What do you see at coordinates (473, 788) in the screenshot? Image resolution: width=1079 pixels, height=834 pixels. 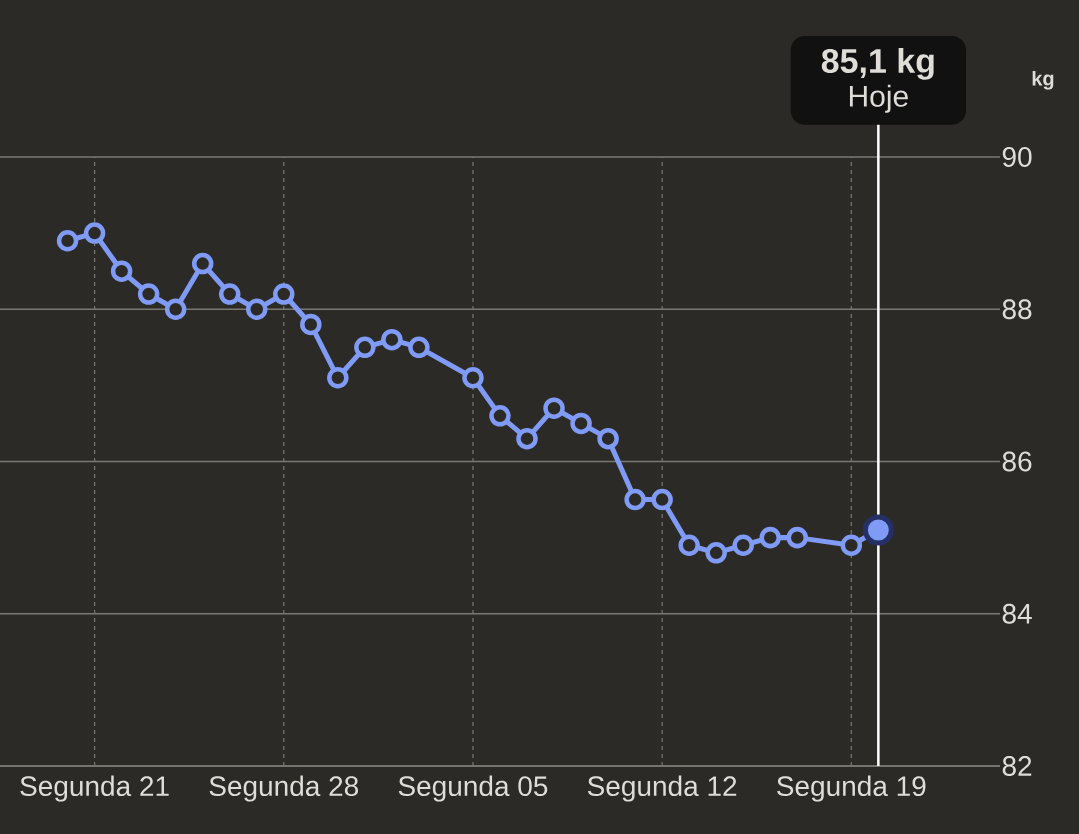 I see `x-tick-label: Segunda 05` at bounding box center [473, 788].